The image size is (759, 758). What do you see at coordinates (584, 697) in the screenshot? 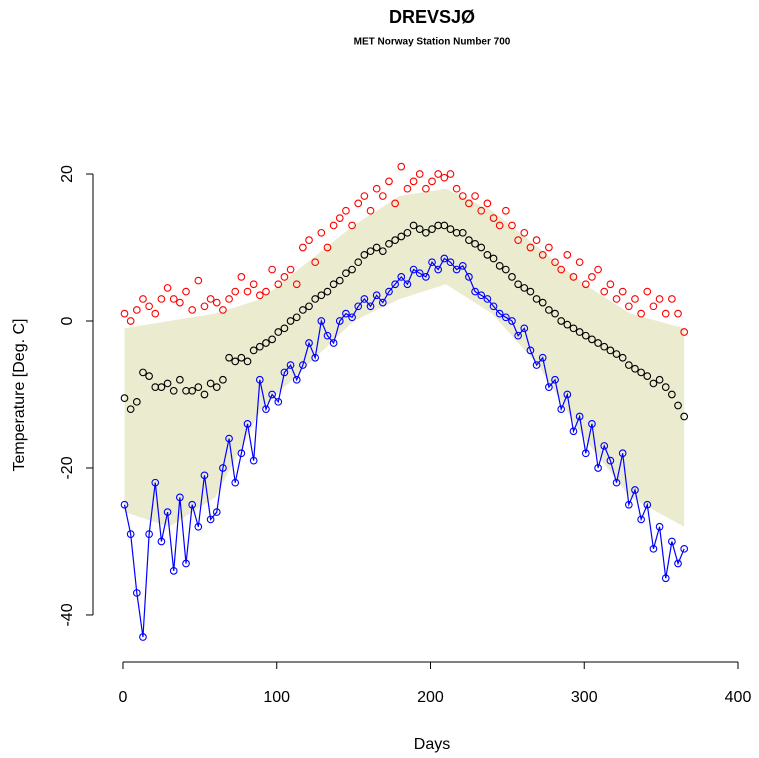
I see `x-tick-label: 300` at bounding box center [584, 697].